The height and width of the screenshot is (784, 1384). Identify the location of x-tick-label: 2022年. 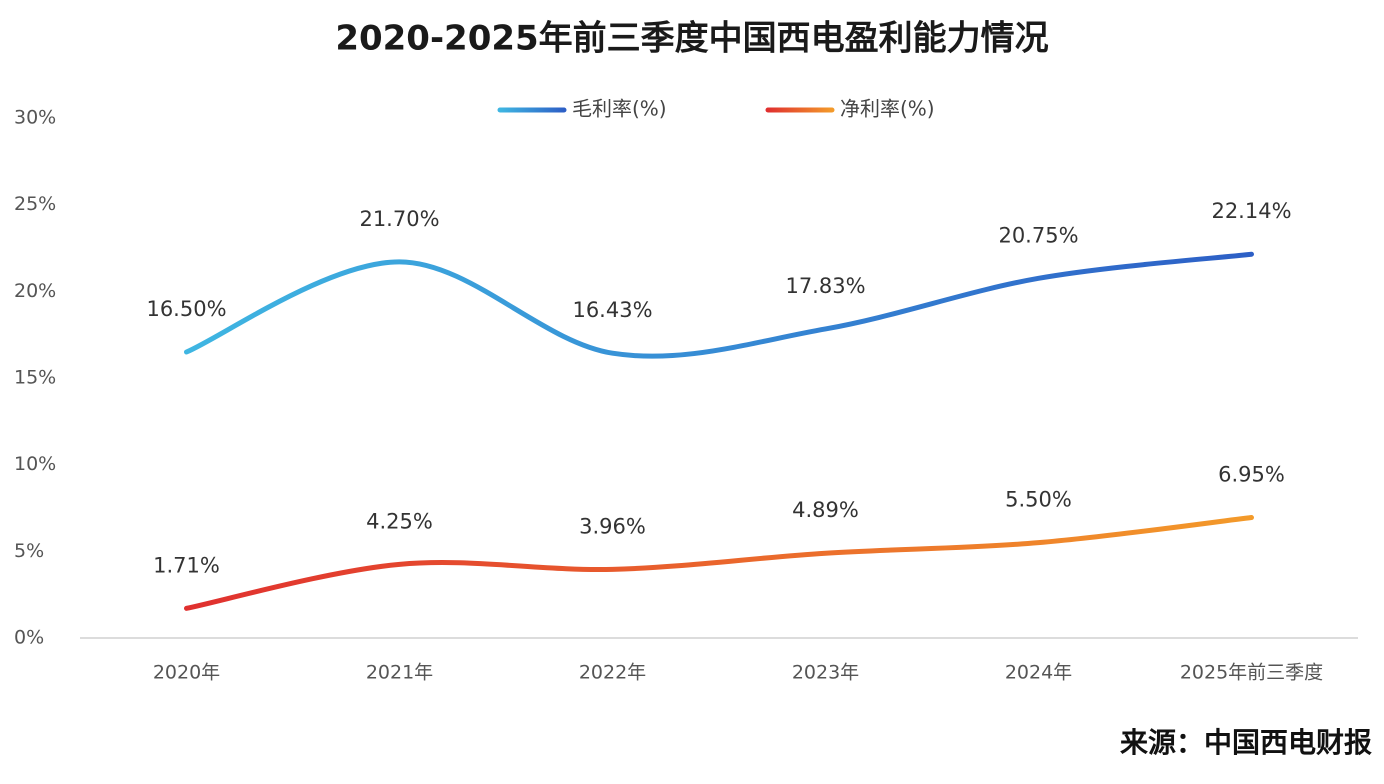
(612, 673).